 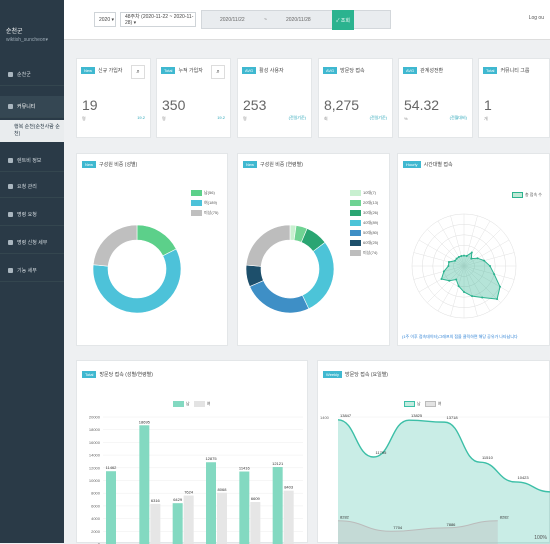 I want to click on y-tick-label: 6000, so click(x=96, y=505).